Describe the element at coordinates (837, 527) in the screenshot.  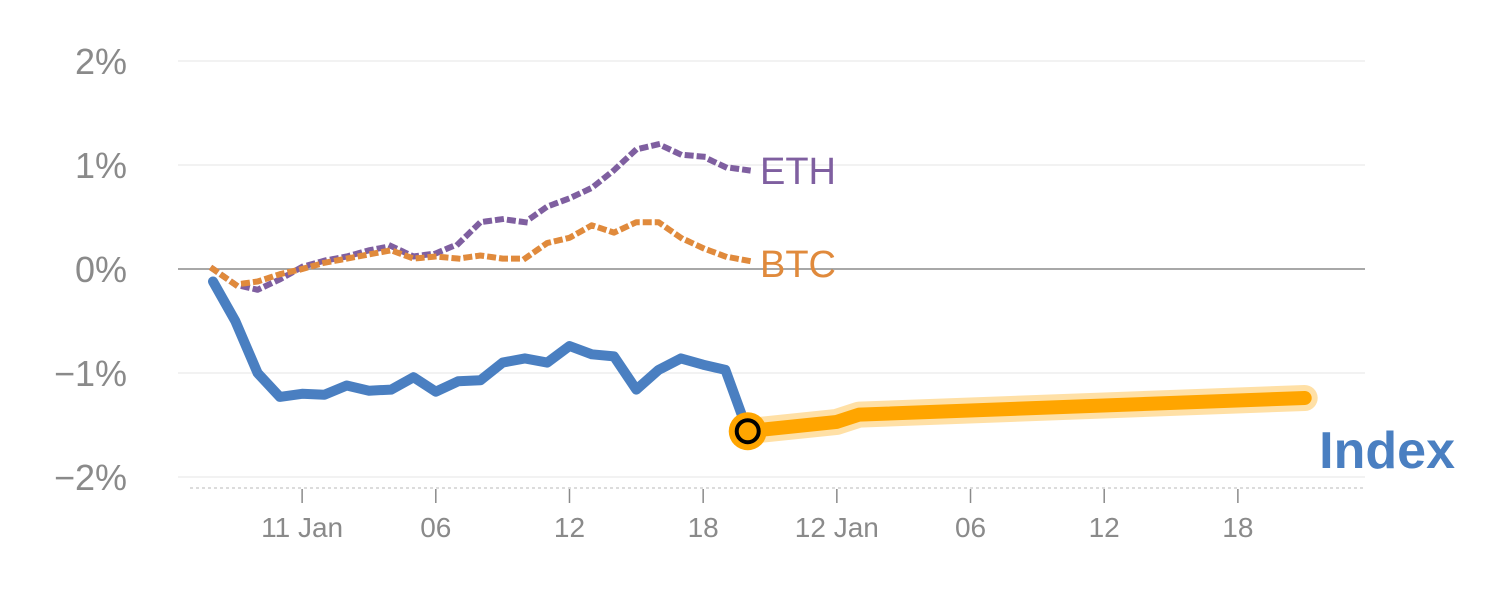
I see `x-tick-label: 12 Jan` at that location.